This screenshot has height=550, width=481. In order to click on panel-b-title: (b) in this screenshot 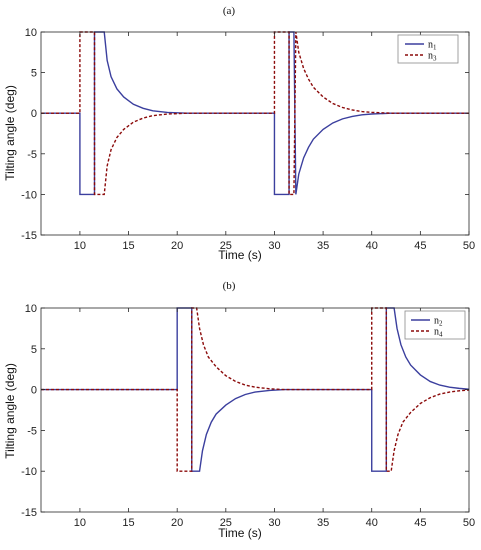, I will do `click(229, 286)`.